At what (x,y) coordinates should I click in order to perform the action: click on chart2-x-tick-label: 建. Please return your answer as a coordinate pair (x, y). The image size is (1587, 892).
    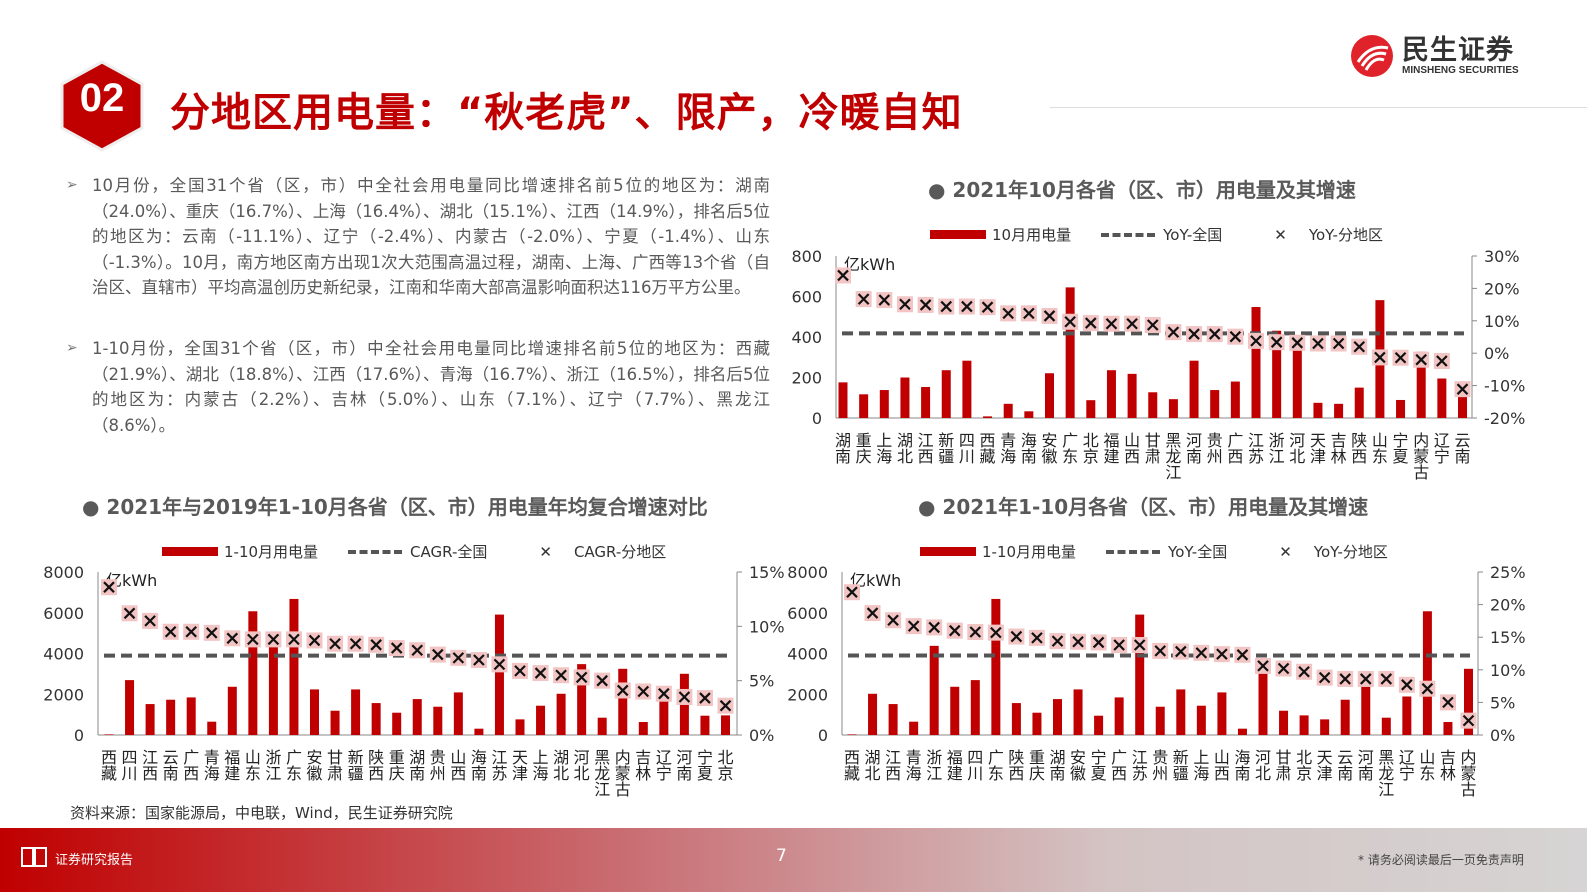
    Looking at the image, I should click on (232, 773).